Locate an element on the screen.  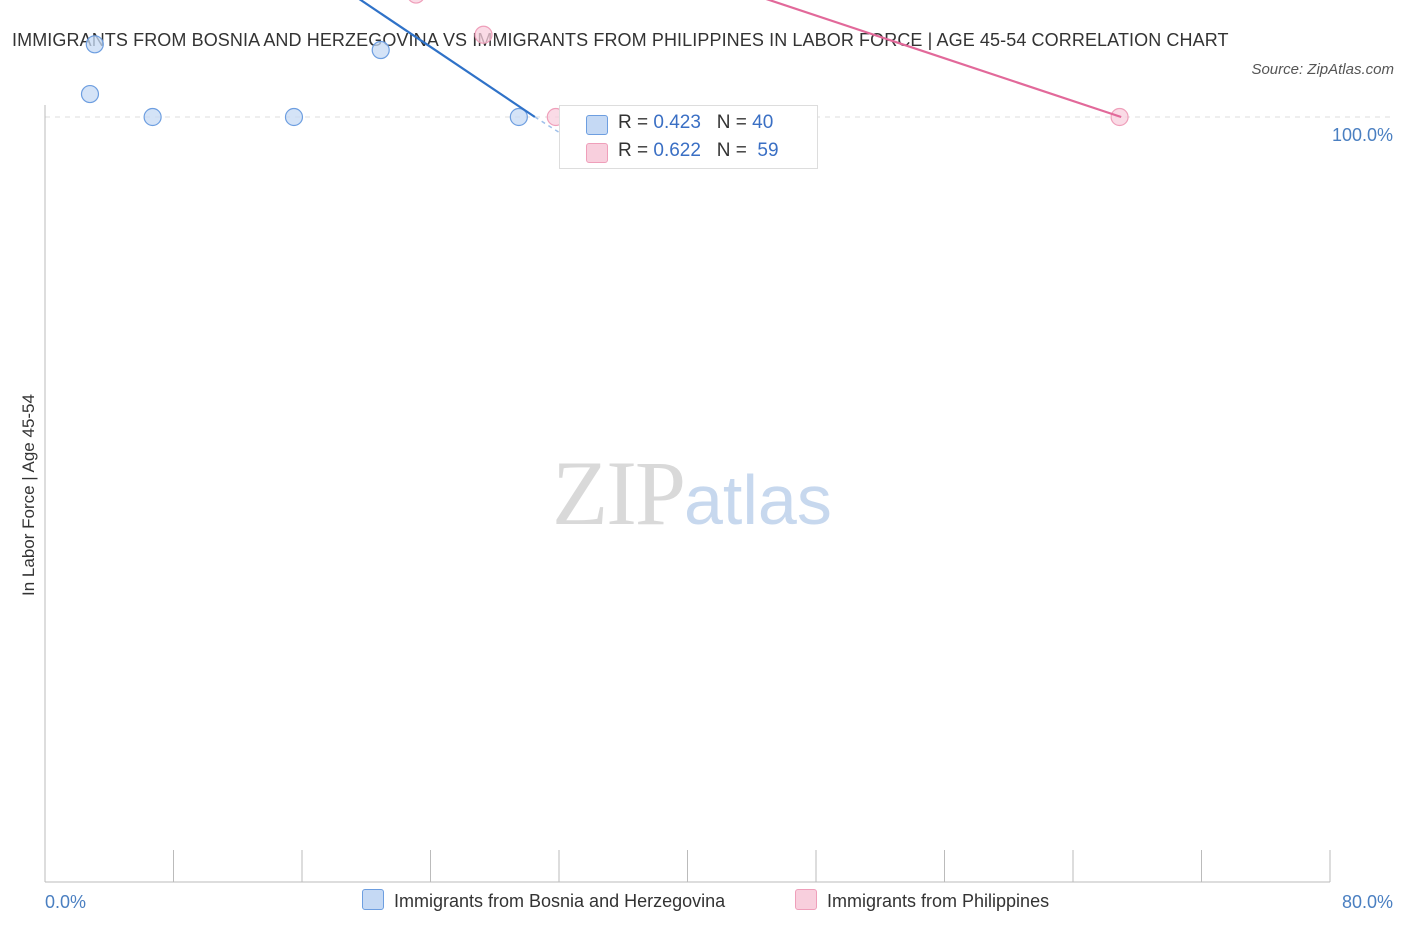
legend-n-value: 59 is located at coordinates (768, 150).